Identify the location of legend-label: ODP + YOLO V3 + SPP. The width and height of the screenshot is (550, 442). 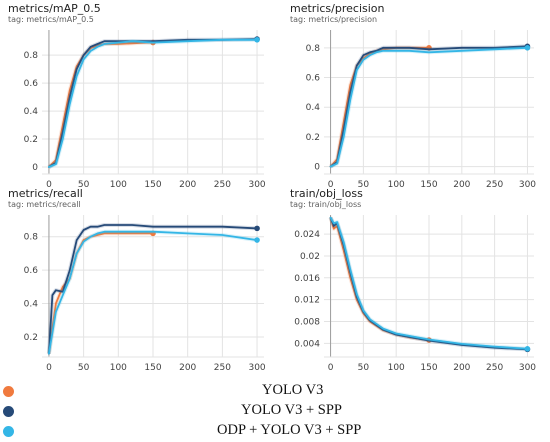
(289, 430).